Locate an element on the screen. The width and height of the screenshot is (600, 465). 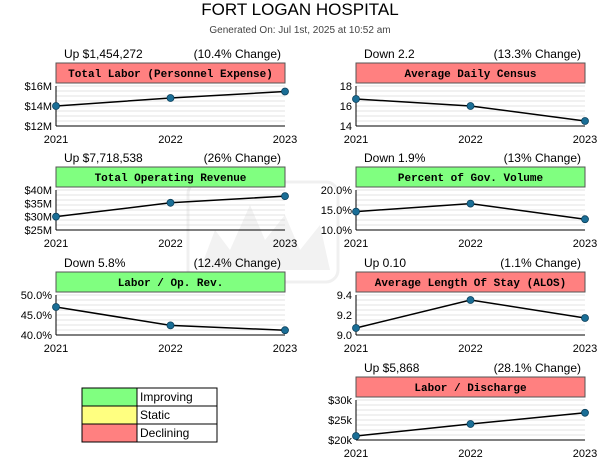
y-tick-label: 18 is located at coordinates (346, 87).